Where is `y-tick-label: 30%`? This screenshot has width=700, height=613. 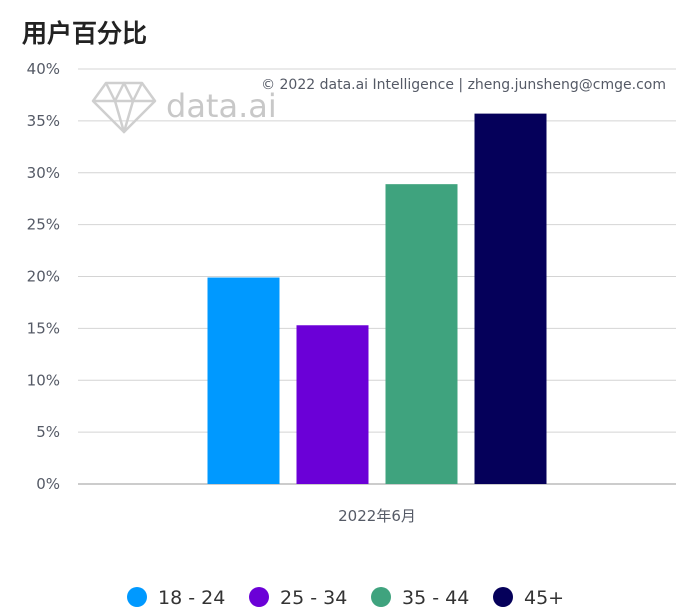
y-tick-label: 30% is located at coordinates (43, 173).